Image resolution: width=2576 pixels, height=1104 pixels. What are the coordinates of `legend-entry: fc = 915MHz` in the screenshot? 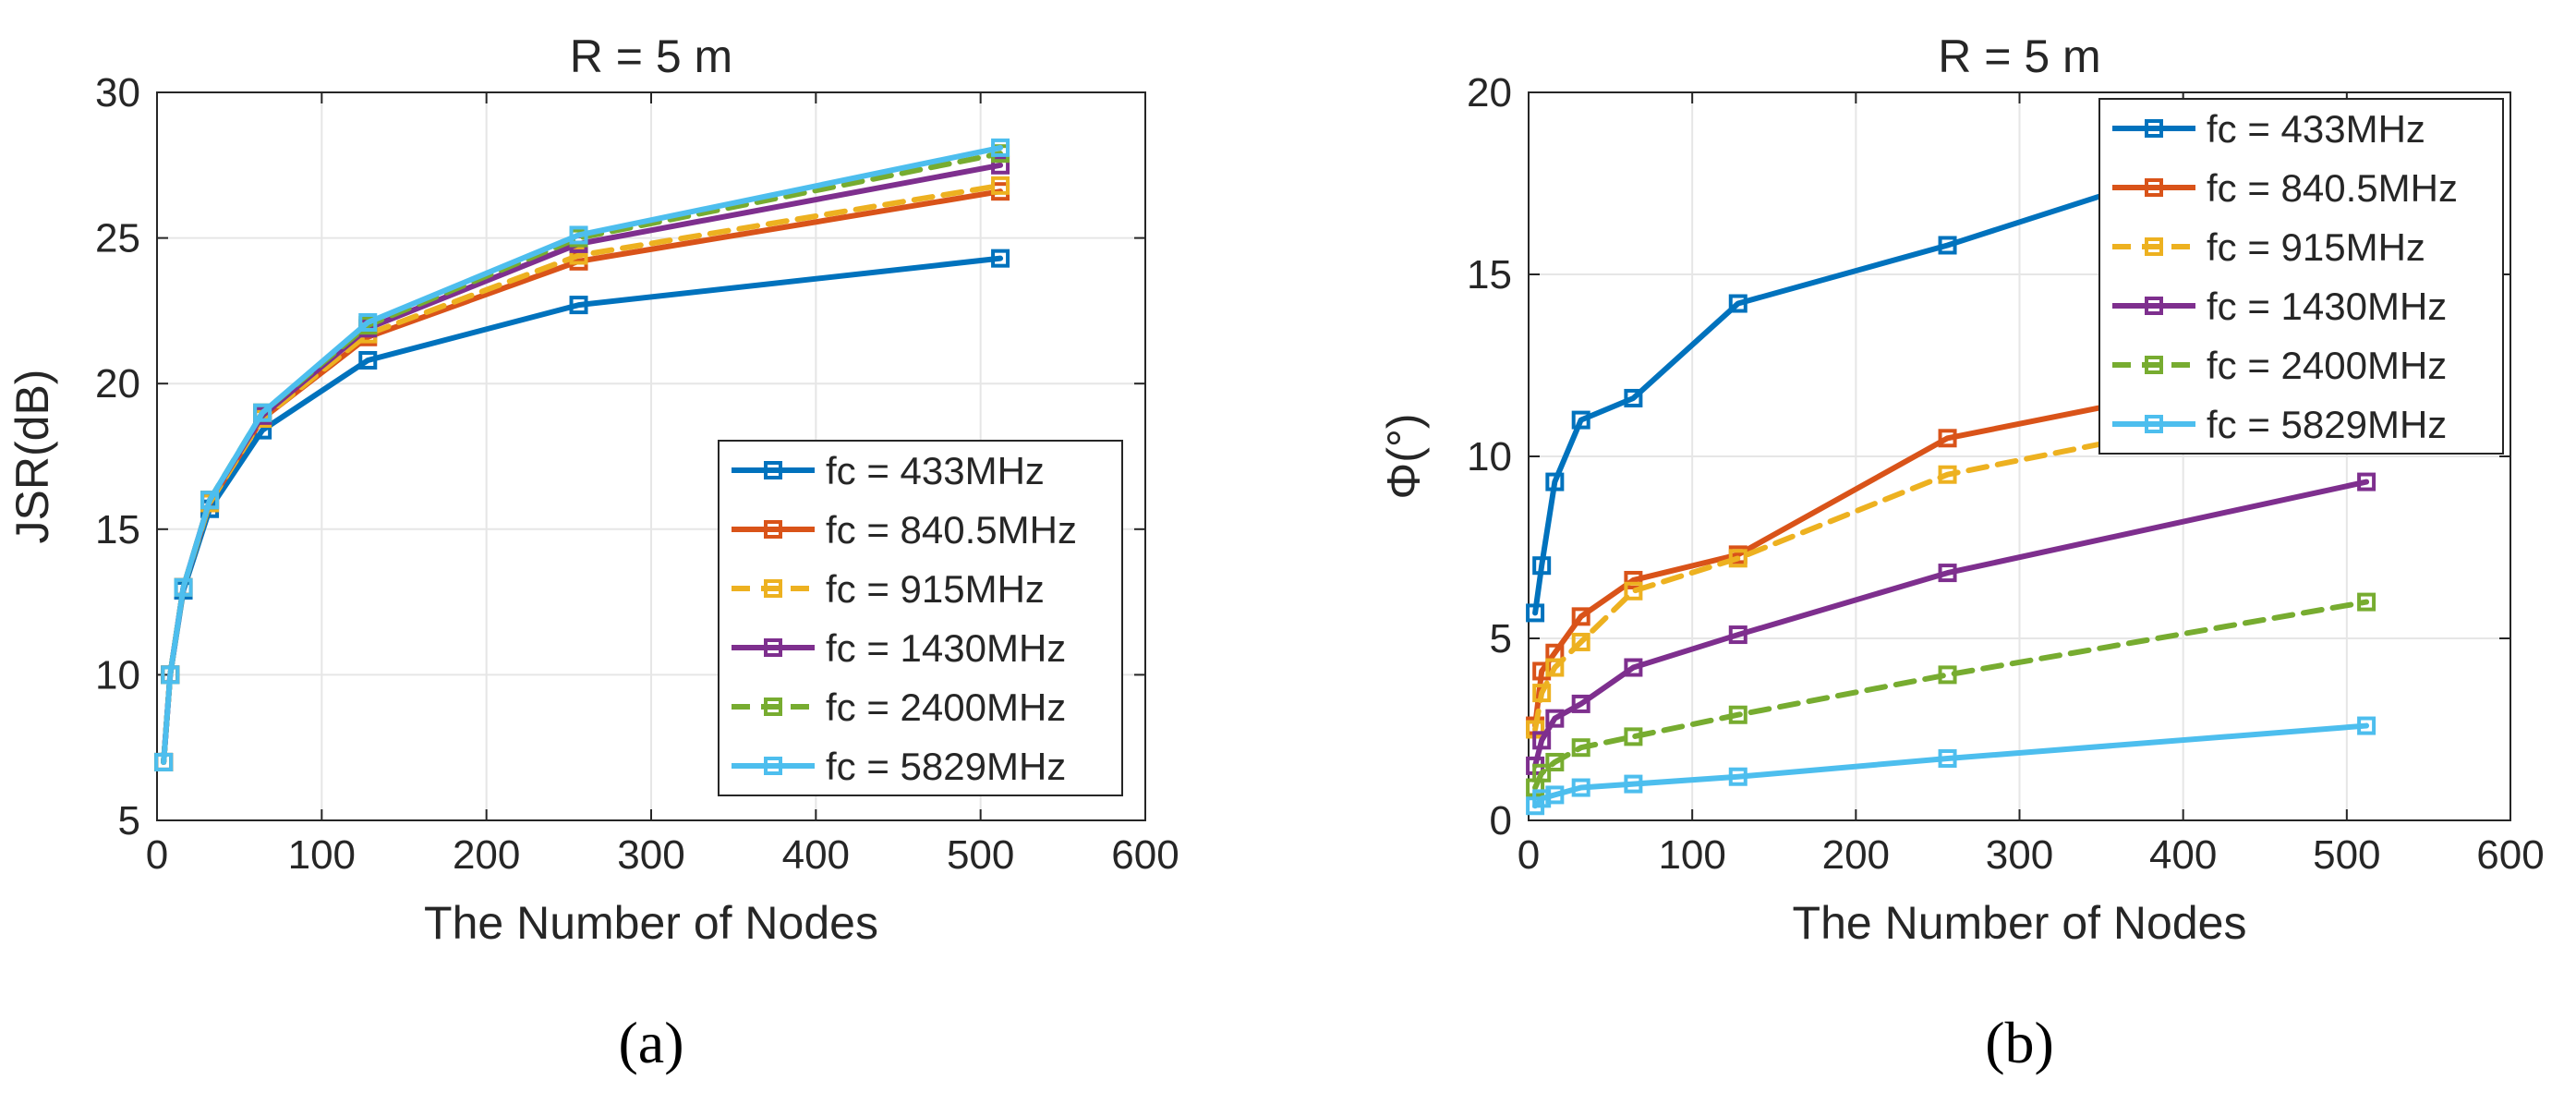 It's located at (888, 589).